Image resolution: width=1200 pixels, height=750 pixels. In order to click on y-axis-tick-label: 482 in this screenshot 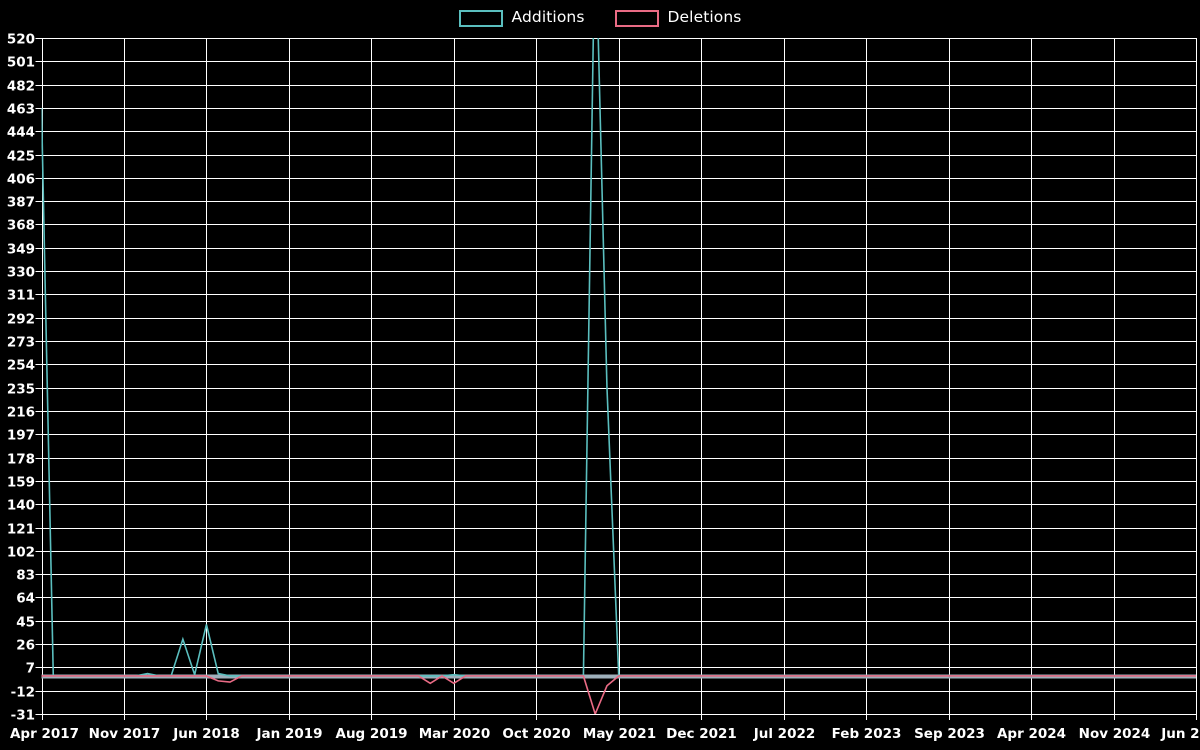, I will do `click(21, 87)`.